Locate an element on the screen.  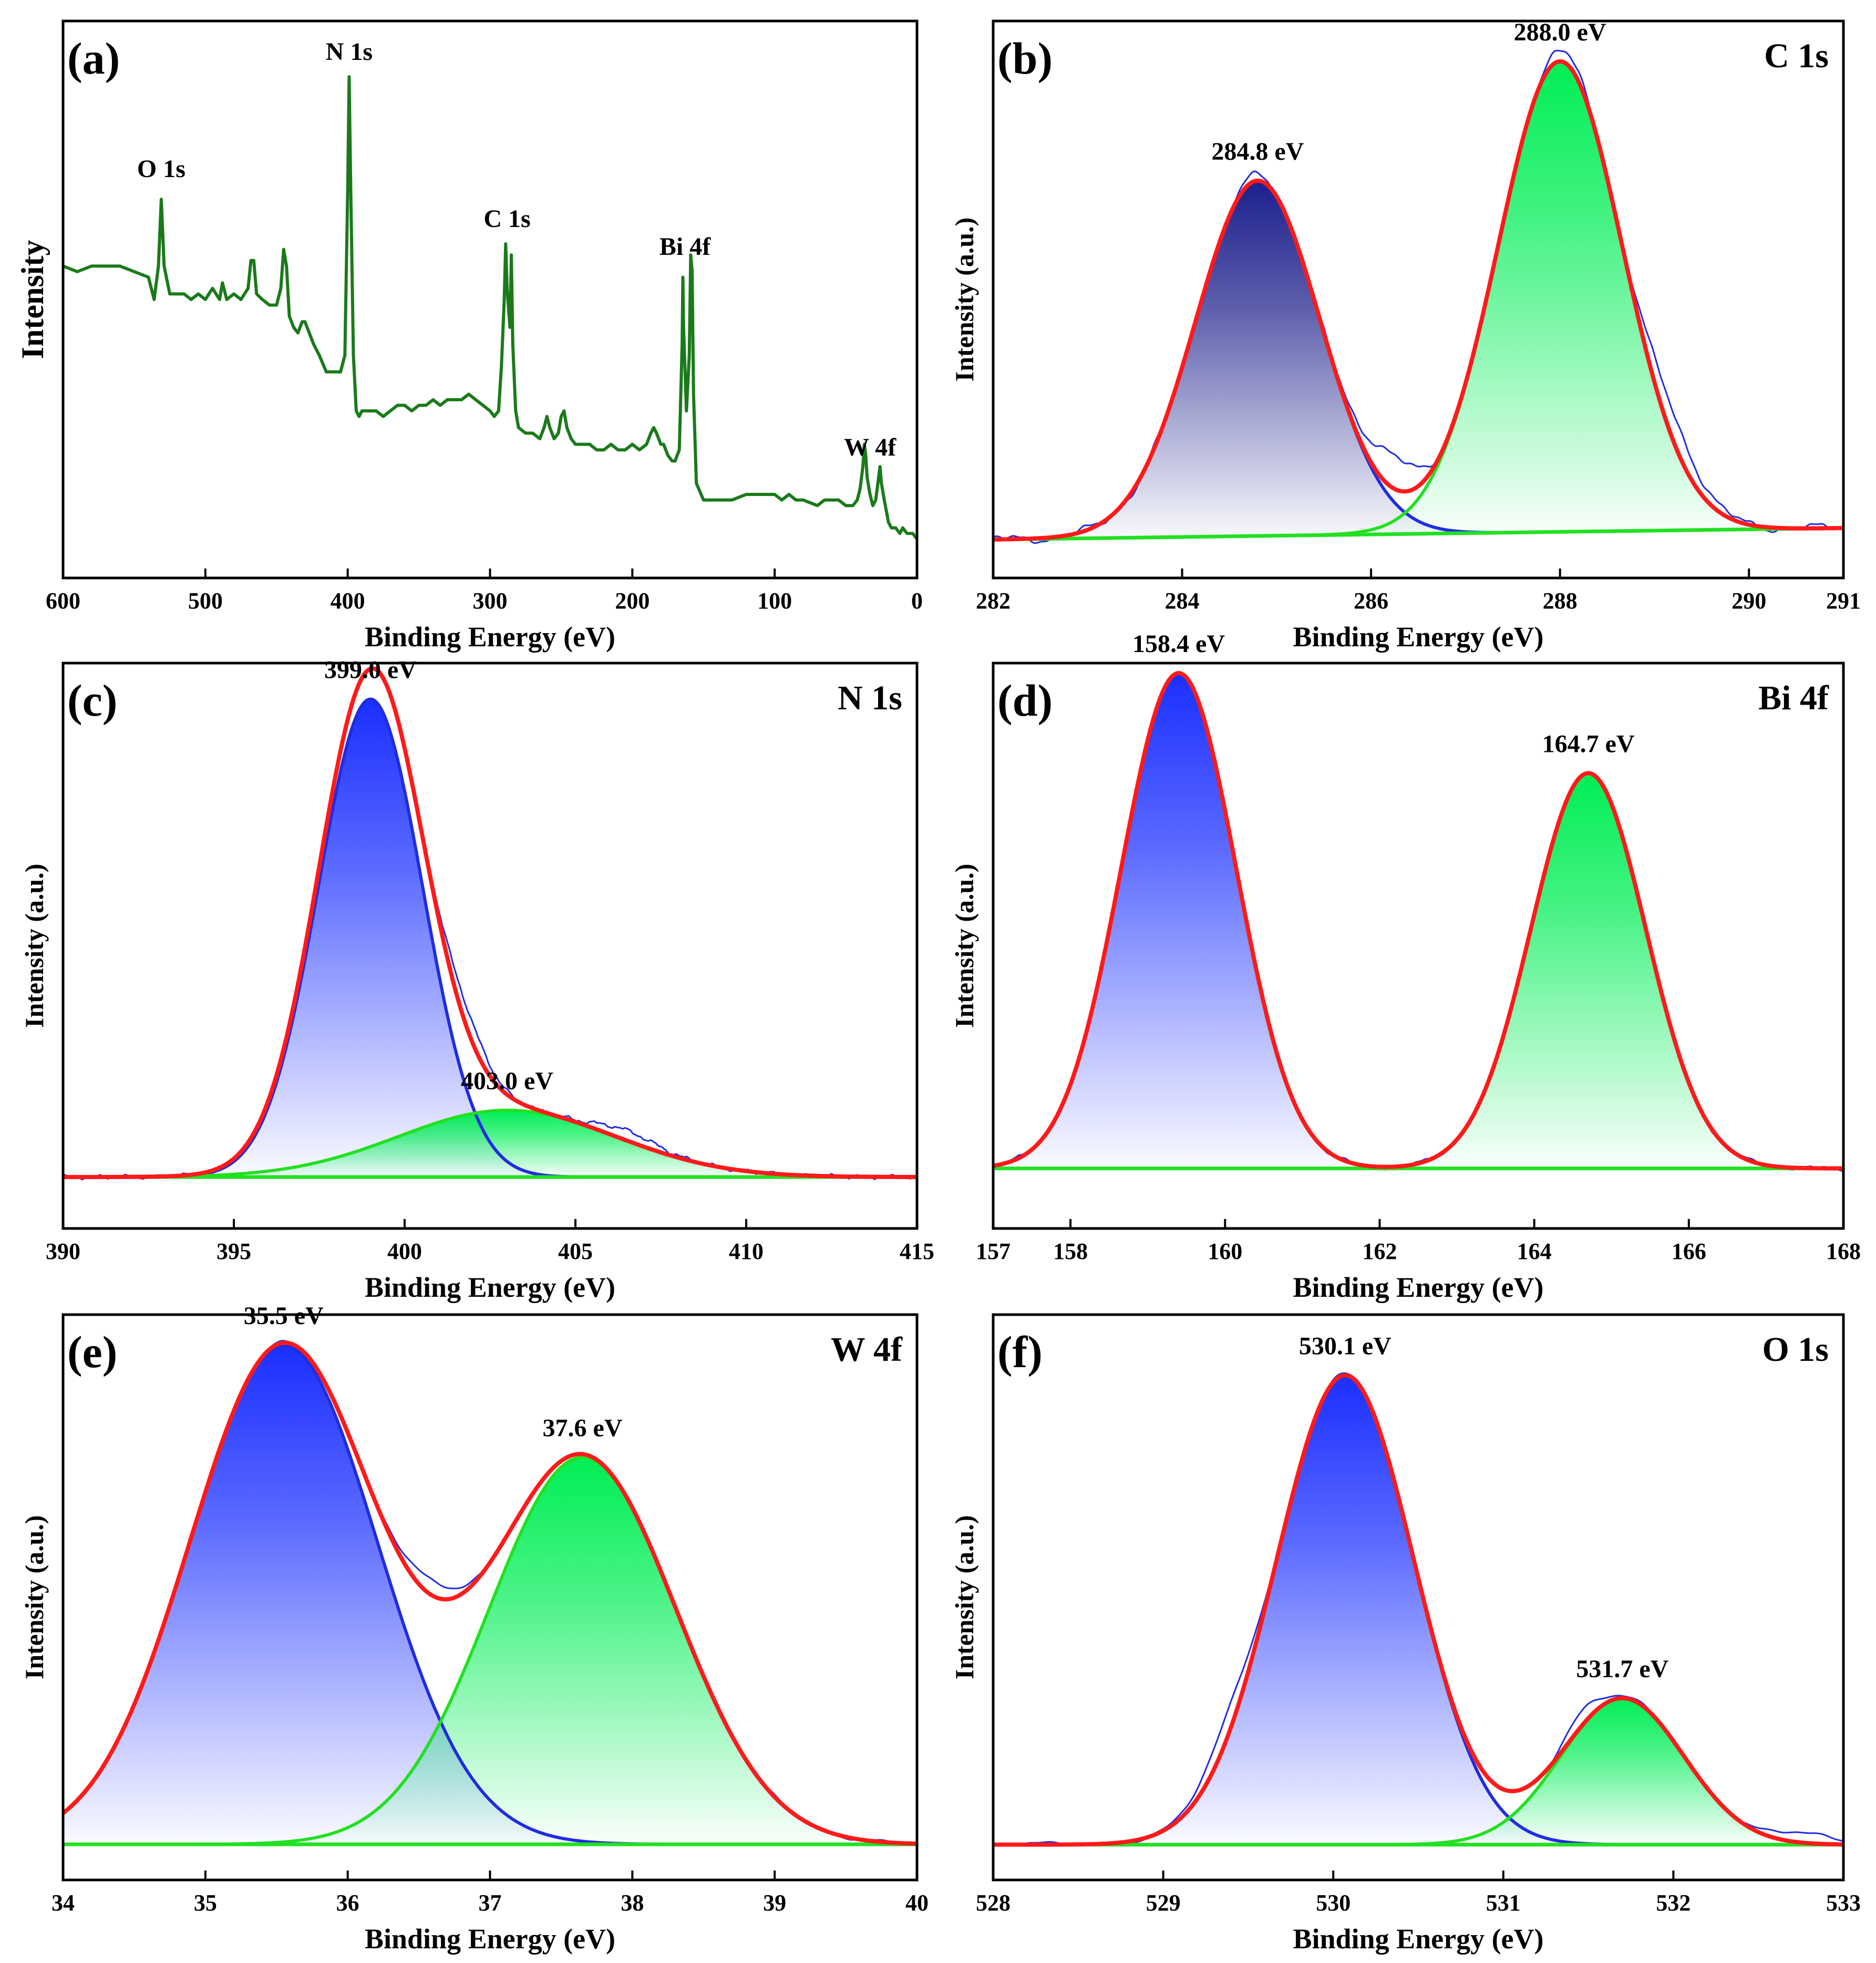
x-tick-label: 35 is located at coordinates (205, 1903).